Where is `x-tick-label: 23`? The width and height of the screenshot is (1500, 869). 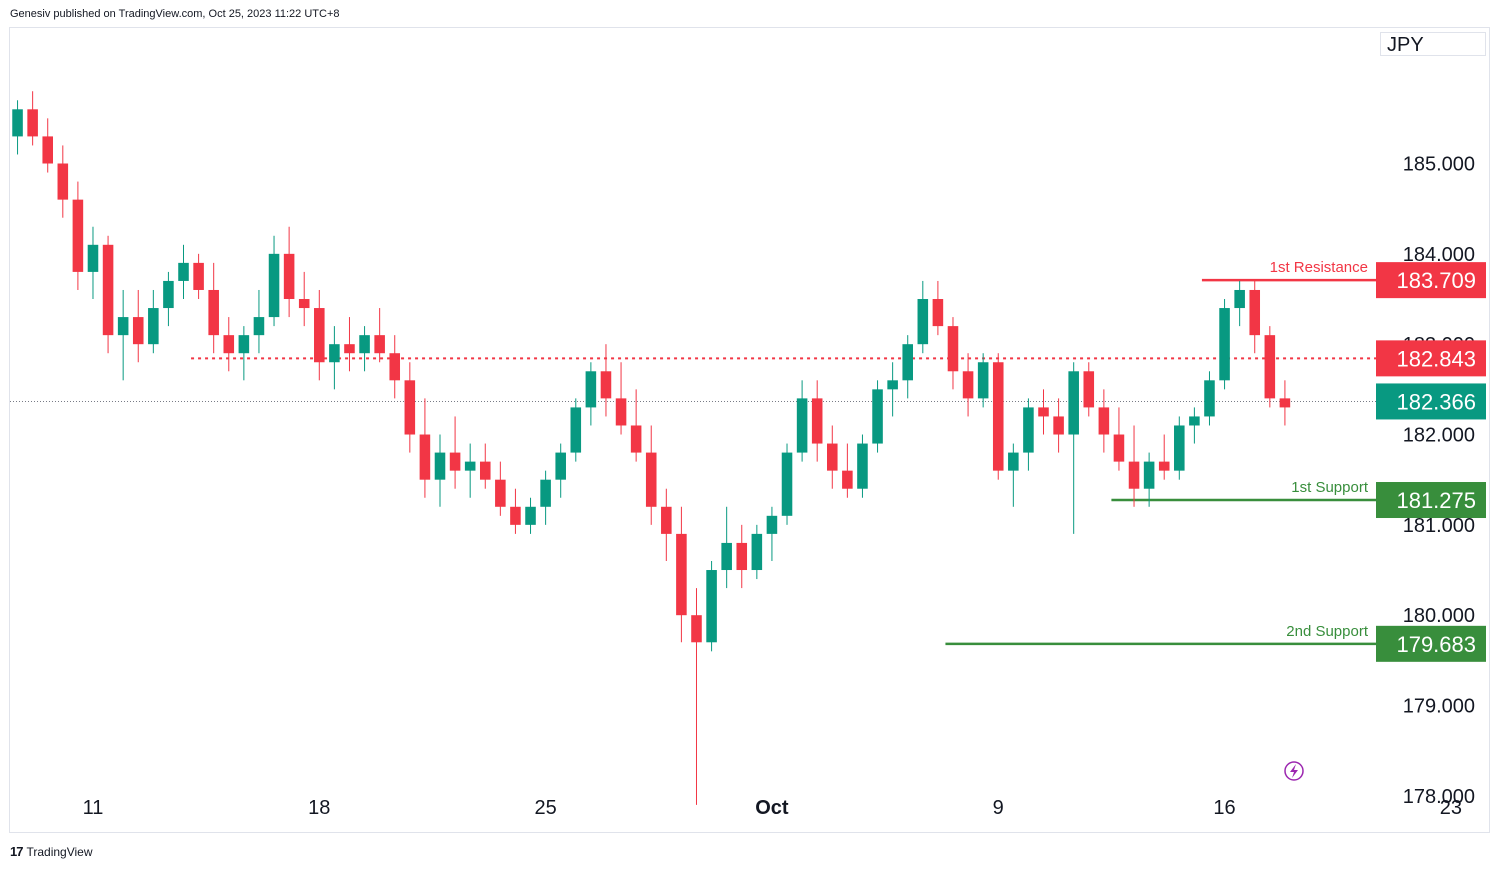
x-tick-label: 23 is located at coordinates (1451, 808).